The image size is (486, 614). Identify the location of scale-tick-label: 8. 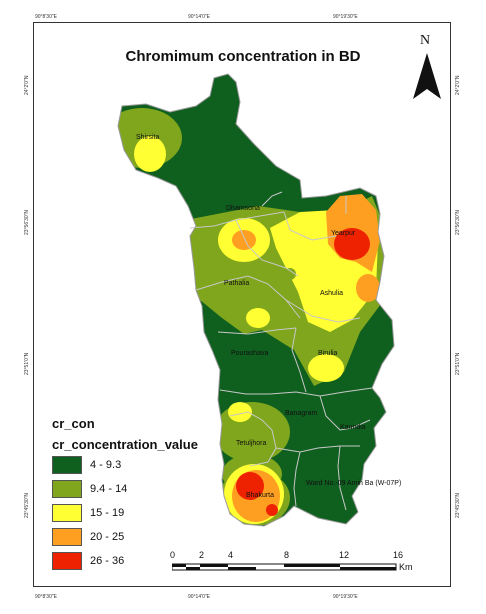
(287, 555).